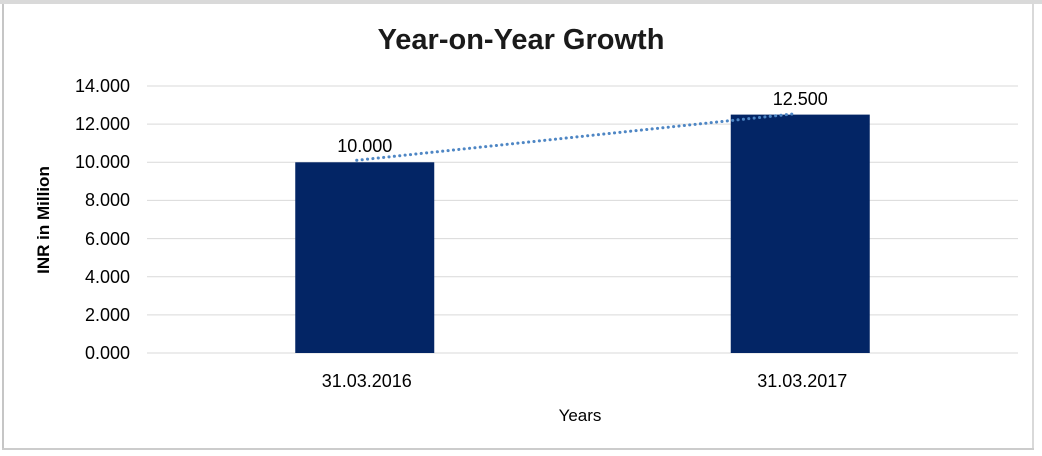 This screenshot has width=1042, height=456. Describe the element at coordinates (1033, 227) in the screenshot. I see `chart-frame-right-edge` at that location.